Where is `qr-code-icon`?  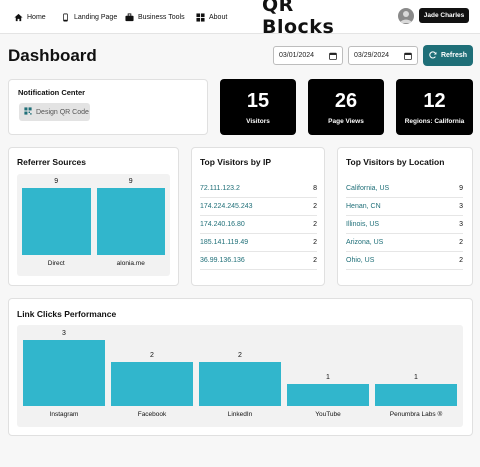 qr-code-icon is located at coordinates (28, 112).